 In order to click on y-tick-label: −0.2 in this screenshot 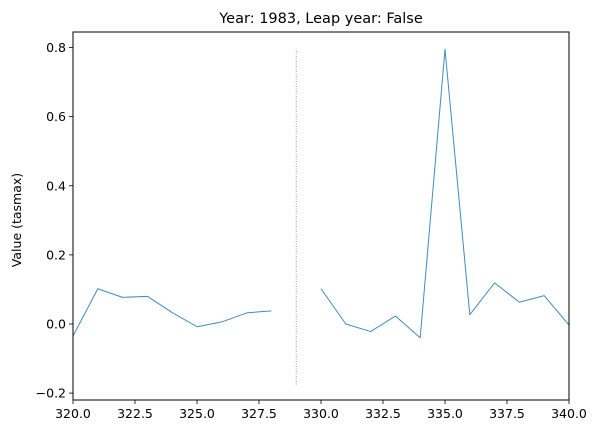, I will do `click(51, 393)`.